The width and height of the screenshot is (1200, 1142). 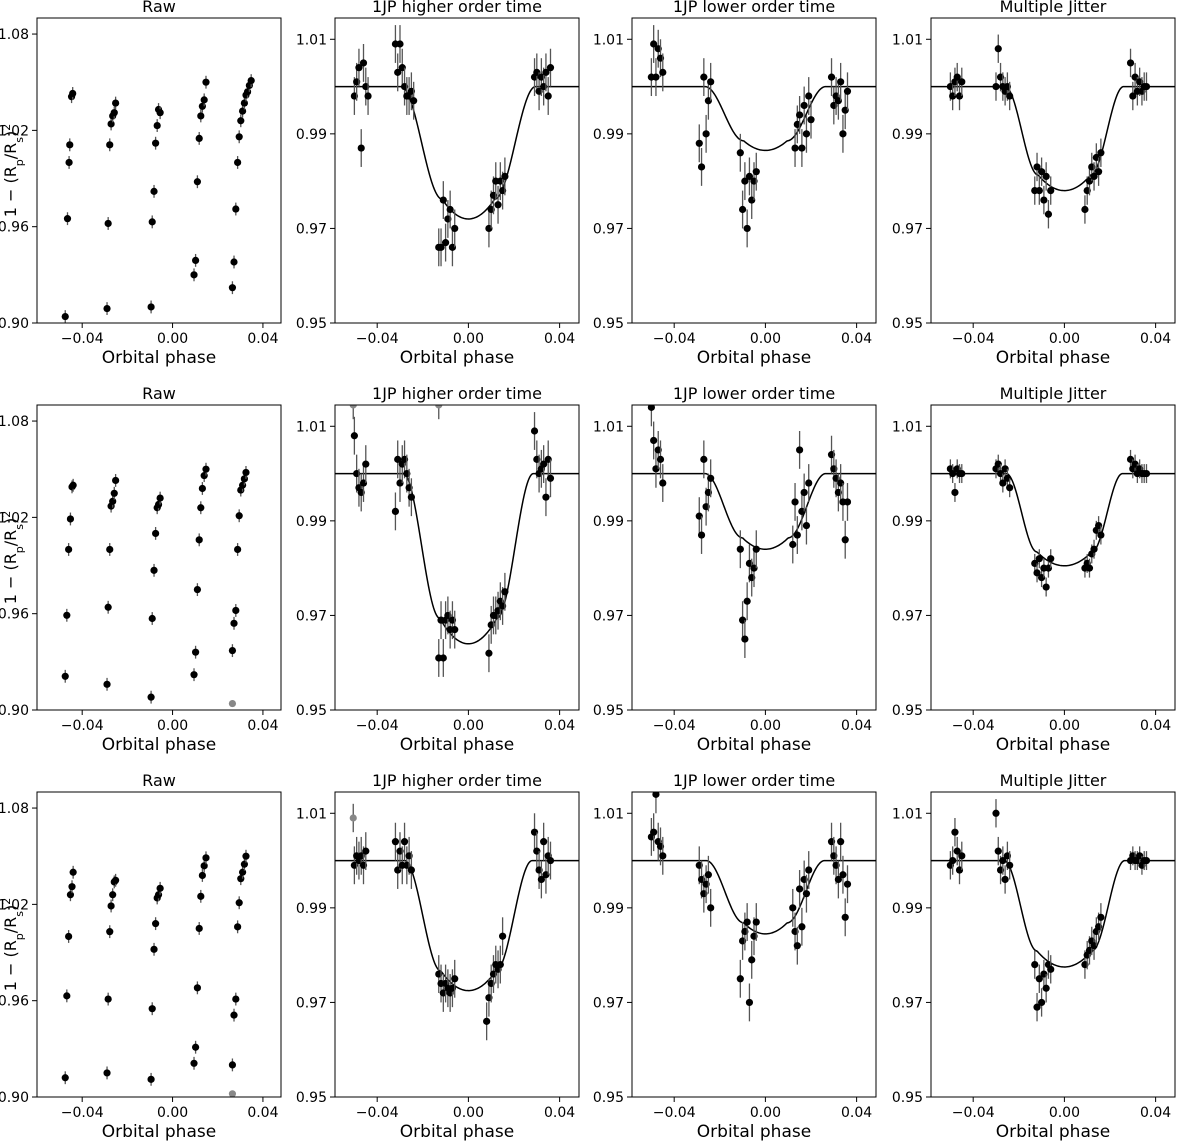 I want to click on y-tick-label: 1.01, so click(x=608, y=427).